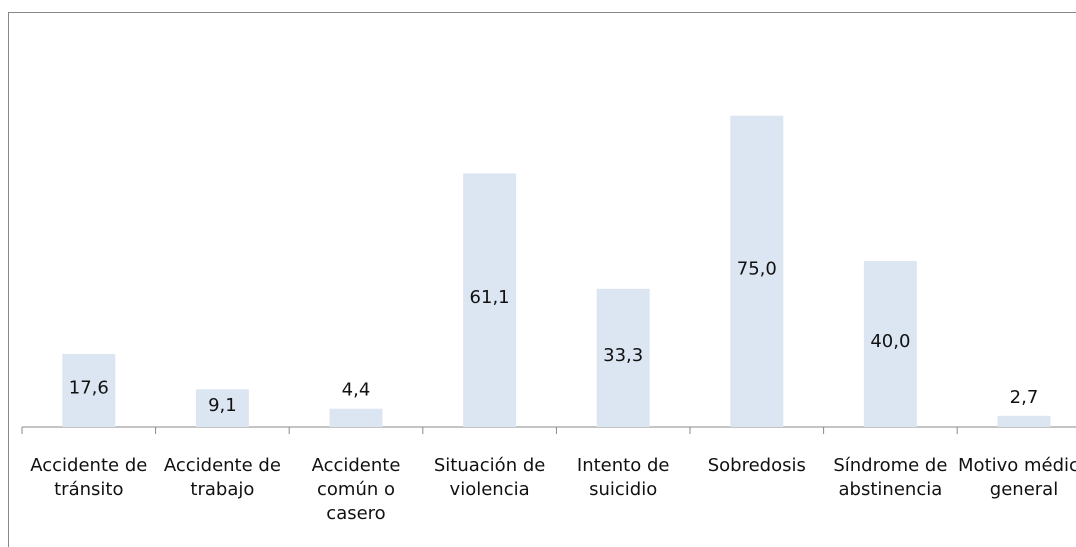 The image size is (1076, 547). I want to click on x-tick-label: Síndrome de abstinencia, so click(890, 477).